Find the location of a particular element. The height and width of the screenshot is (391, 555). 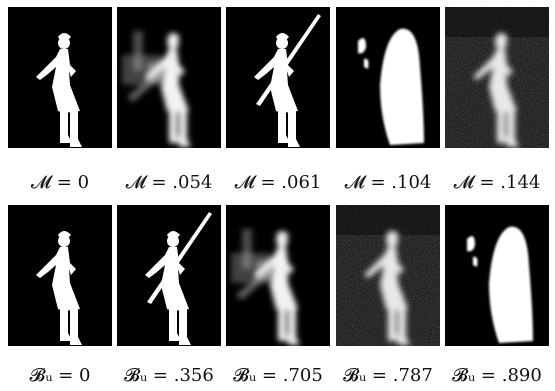

caption-r1-c5: 𝓜 = .144 is located at coordinates (497, 182).